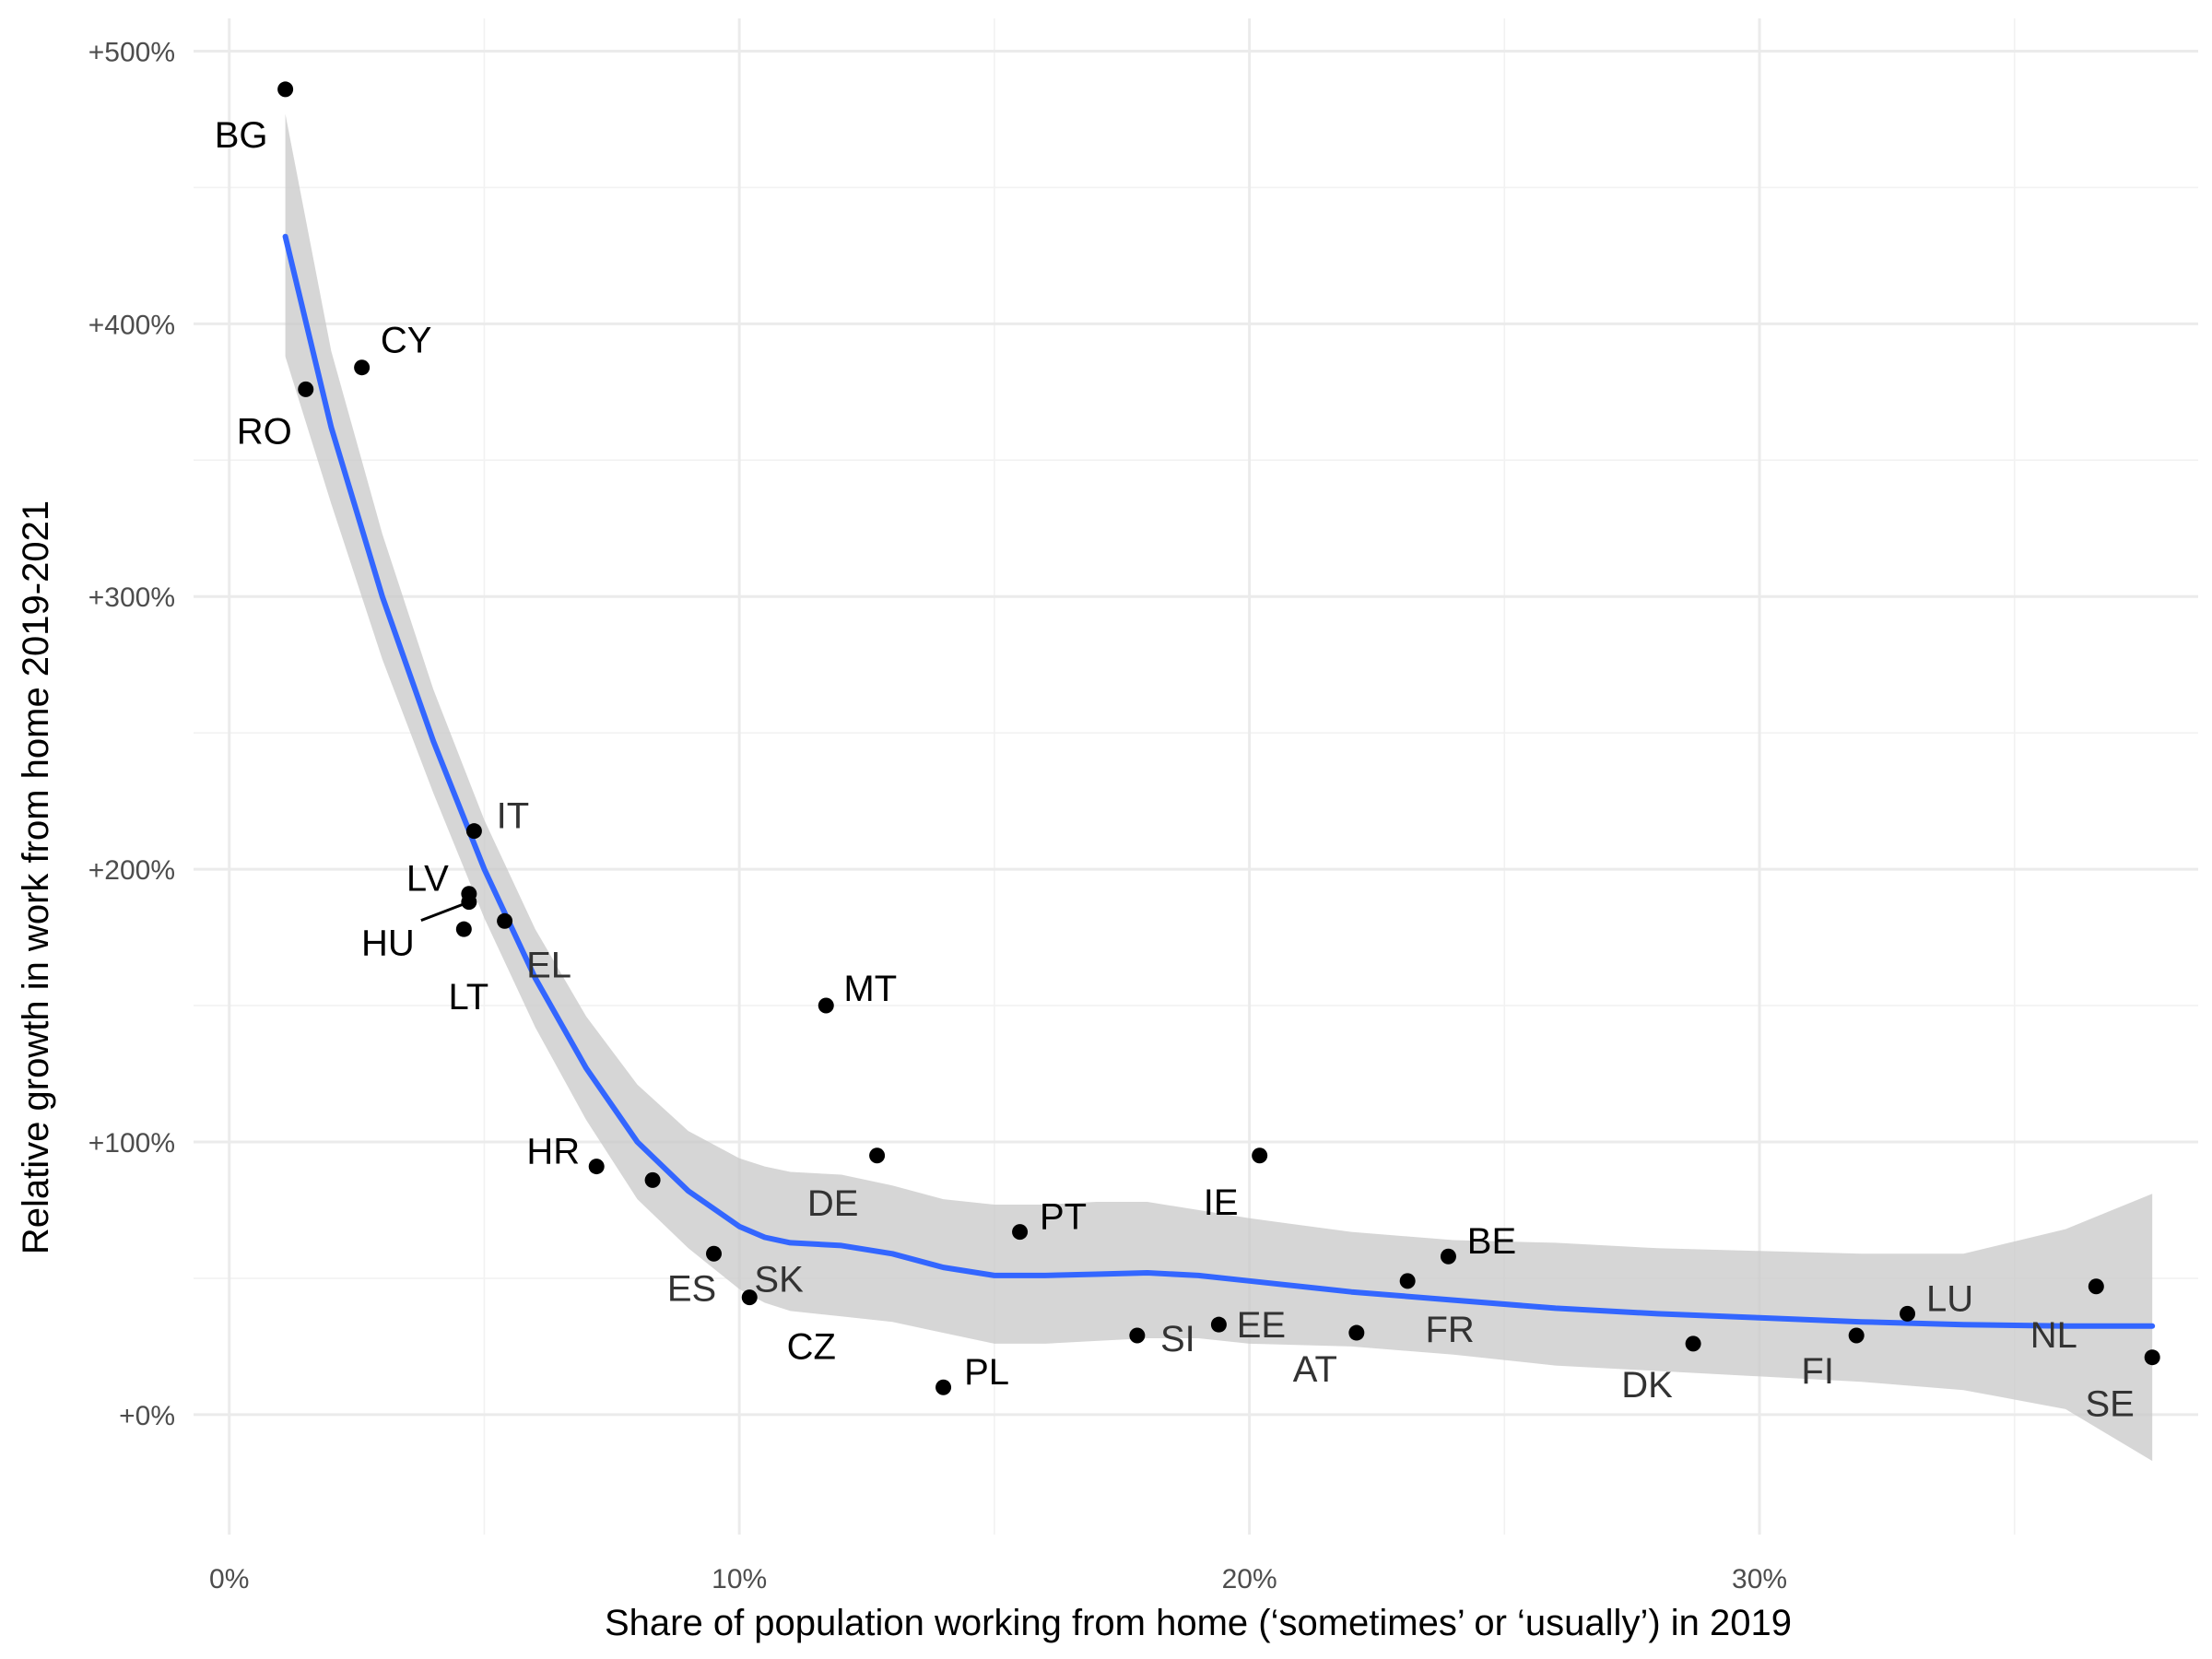  What do you see at coordinates (473, 831) in the screenshot?
I see `data-point-it` at bounding box center [473, 831].